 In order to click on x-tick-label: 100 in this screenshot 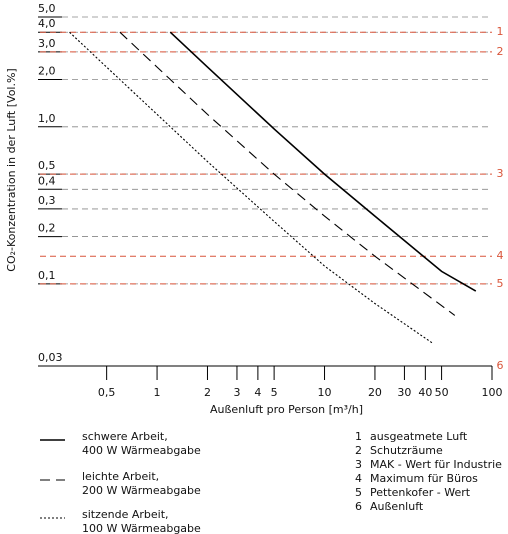, I will do `click(492, 392)`.